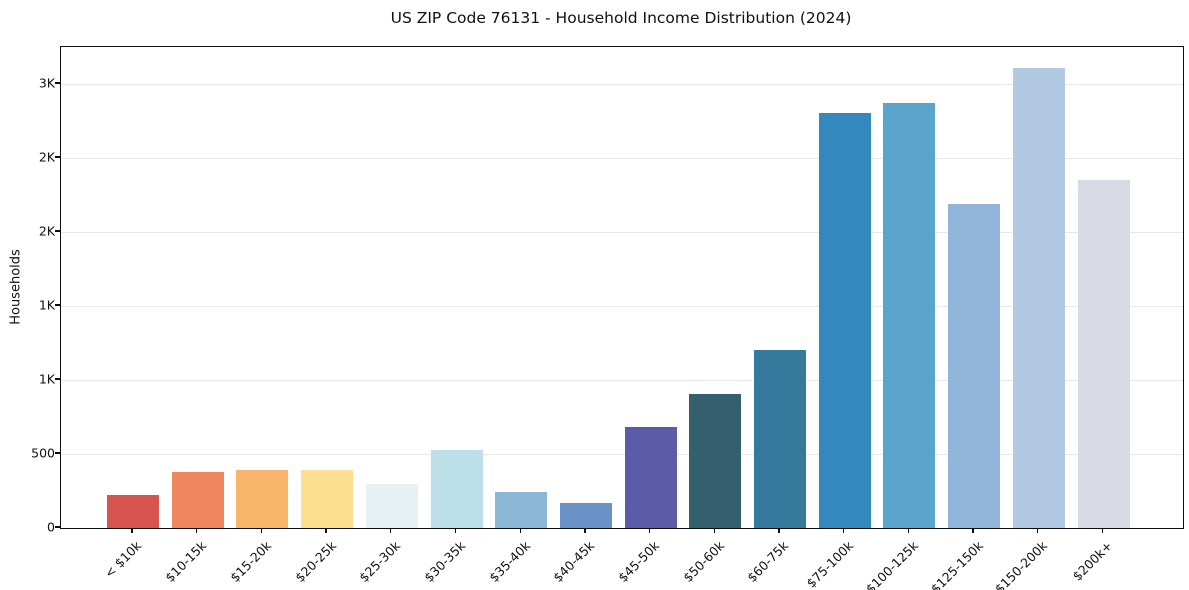 This screenshot has height=590, width=1189. What do you see at coordinates (703, 562) in the screenshot?
I see `x-tick-label: $50-60k` at bounding box center [703, 562].